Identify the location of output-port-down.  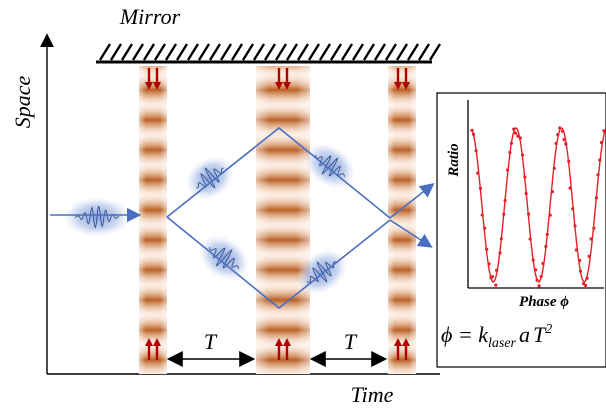
(411, 233).